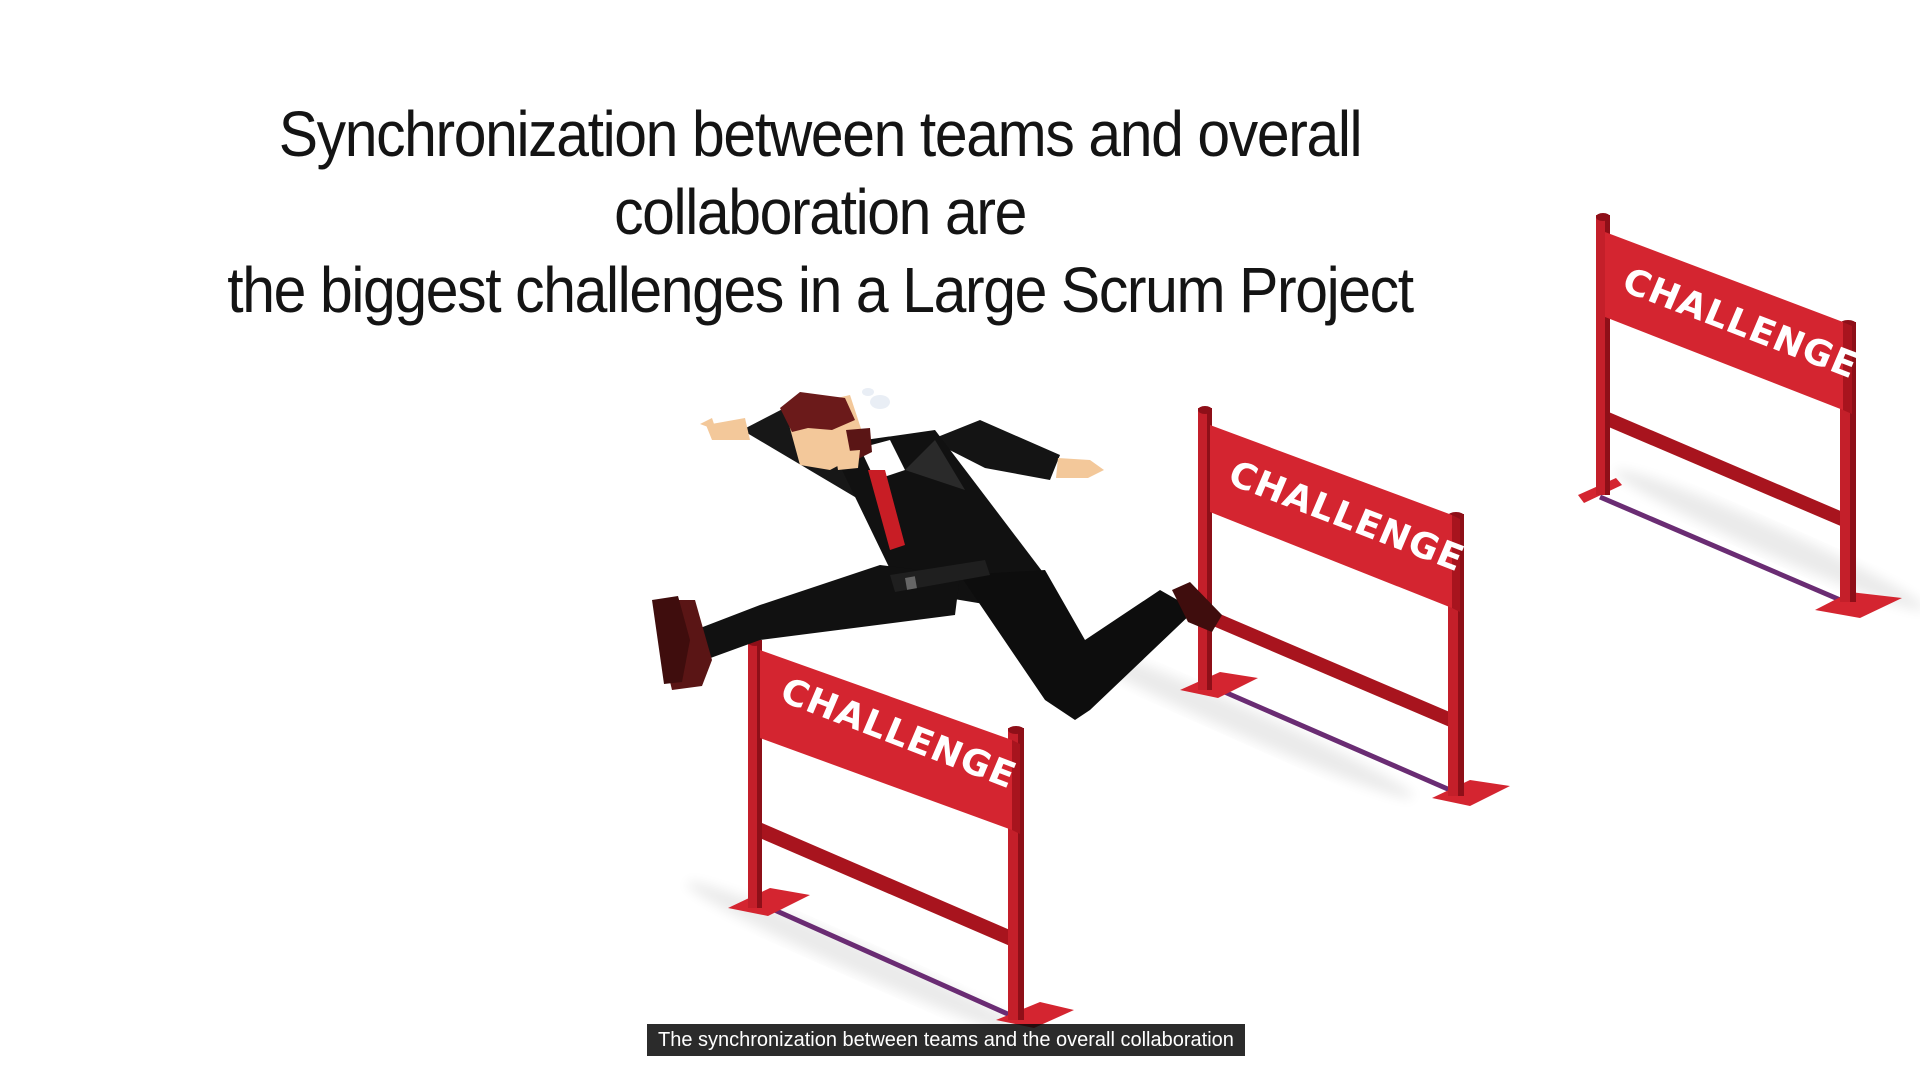  I want to click on hurdle-2: CHALLENGE, so click(1288, 606).